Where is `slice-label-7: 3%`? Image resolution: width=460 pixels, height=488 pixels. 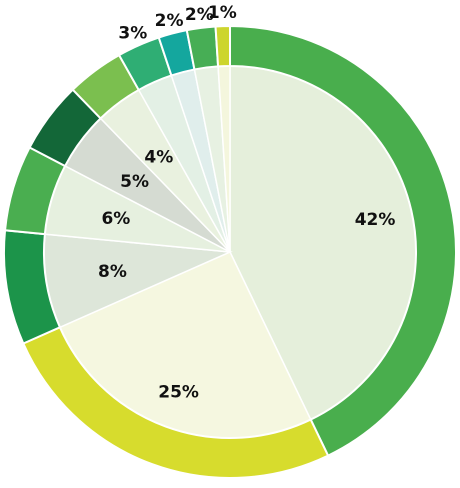 slice-label-7: 3% is located at coordinates (132, 34).